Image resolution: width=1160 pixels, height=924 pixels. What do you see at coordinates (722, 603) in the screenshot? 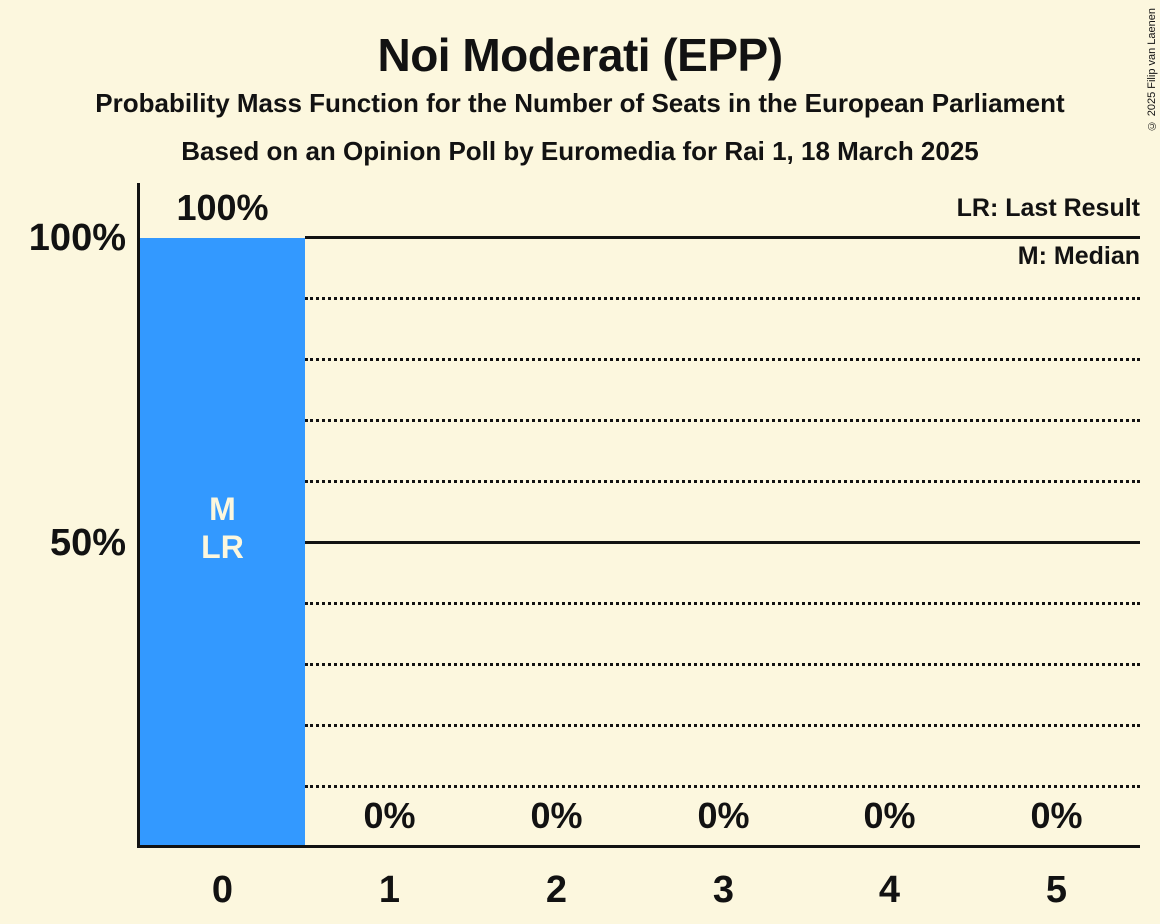
I see `gridline-40pct` at bounding box center [722, 603].